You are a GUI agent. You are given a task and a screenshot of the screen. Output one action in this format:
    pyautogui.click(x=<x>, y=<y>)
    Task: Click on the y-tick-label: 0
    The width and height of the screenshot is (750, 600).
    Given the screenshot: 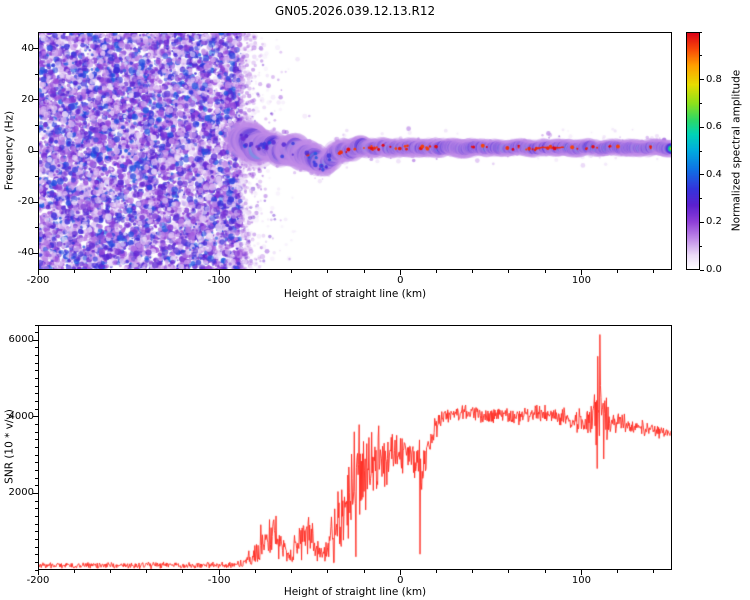 What is the action you would take?
    pyautogui.click(x=30, y=150)
    